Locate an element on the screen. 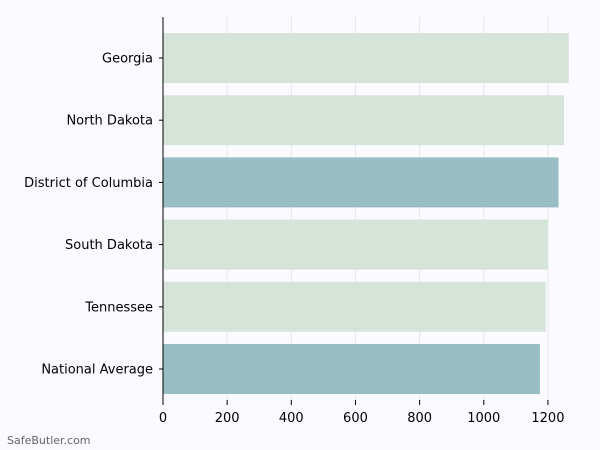 The width and height of the screenshot is (600, 450). category-label: North Dakota is located at coordinates (109, 121).